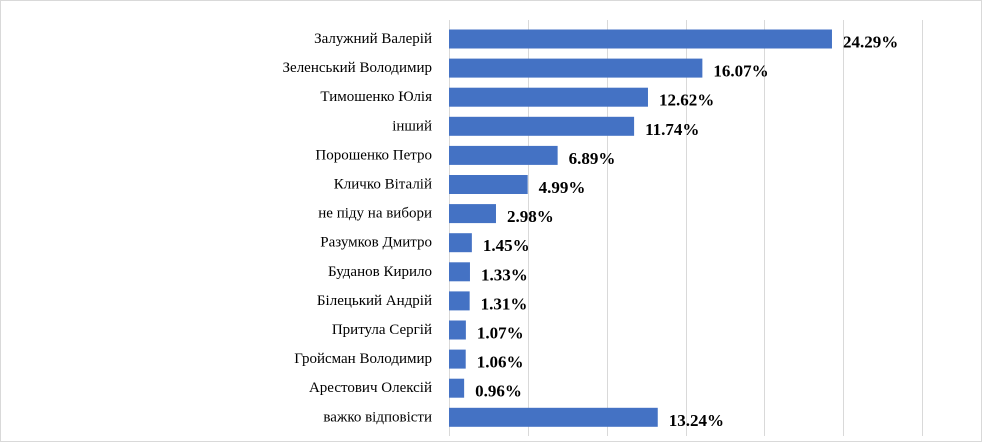  Describe the element at coordinates (686, 100) in the screenshot. I see `data-label: 12.62%` at that location.